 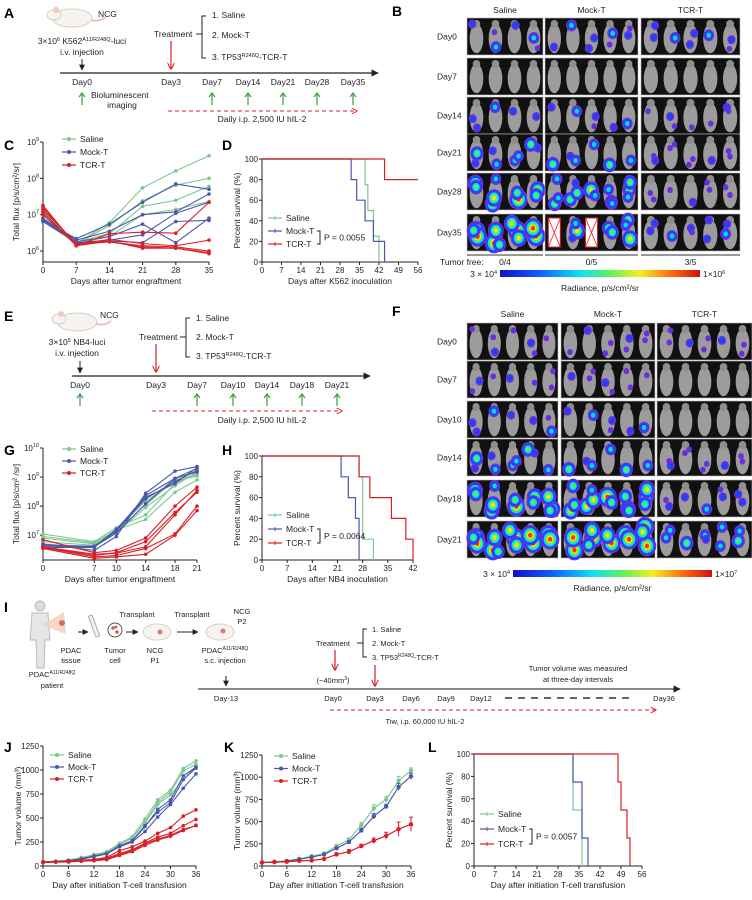 What do you see at coordinates (386, 629) in the screenshot?
I see `arm-1: 1. Saline` at bounding box center [386, 629].